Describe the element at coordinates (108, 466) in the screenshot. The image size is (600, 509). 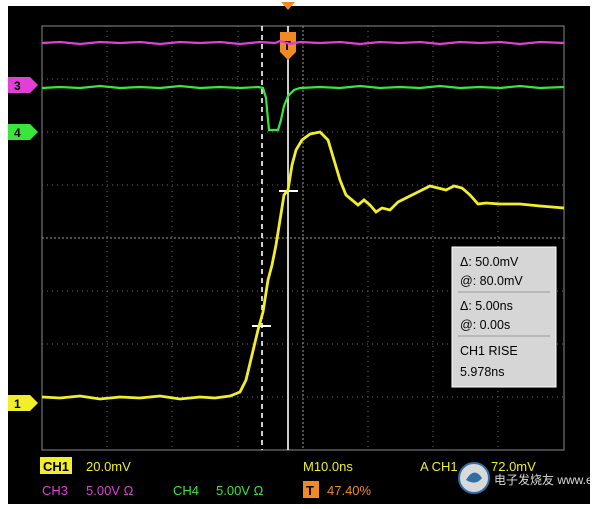
I see `ch1-scale: 20.0mV` at that location.